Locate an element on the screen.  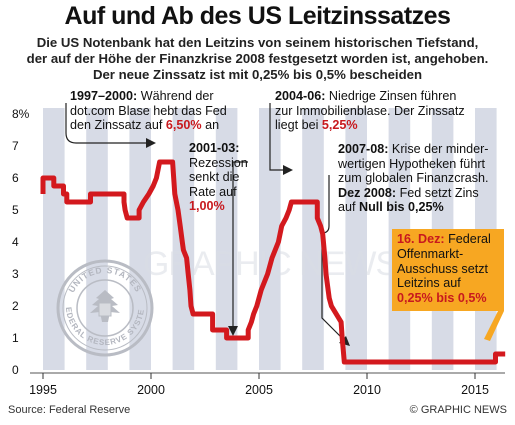
x-tick-label: 2010 is located at coordinates (367, 390).